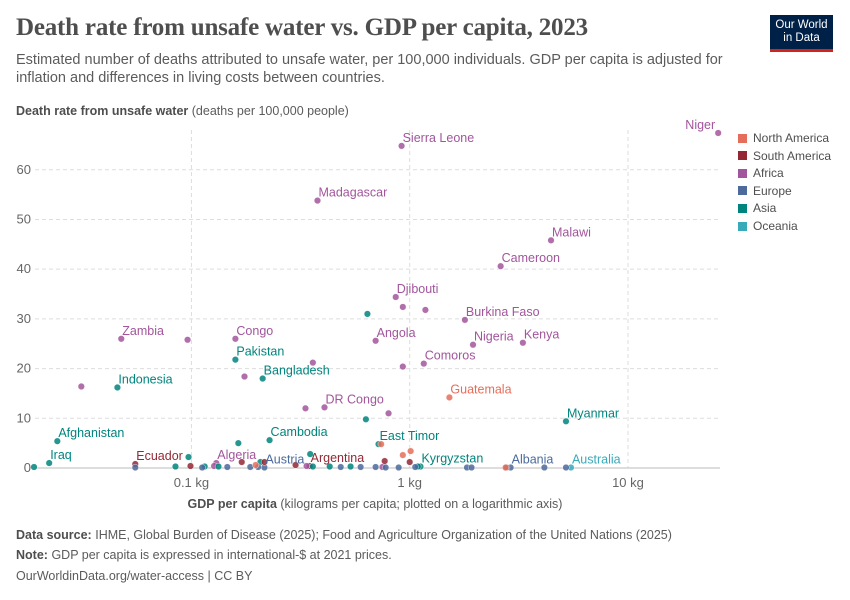  What do you see at coordinates (338, 458) in the screenshot?
I see `point-label: Argentina` at bounding box center [338, 458].